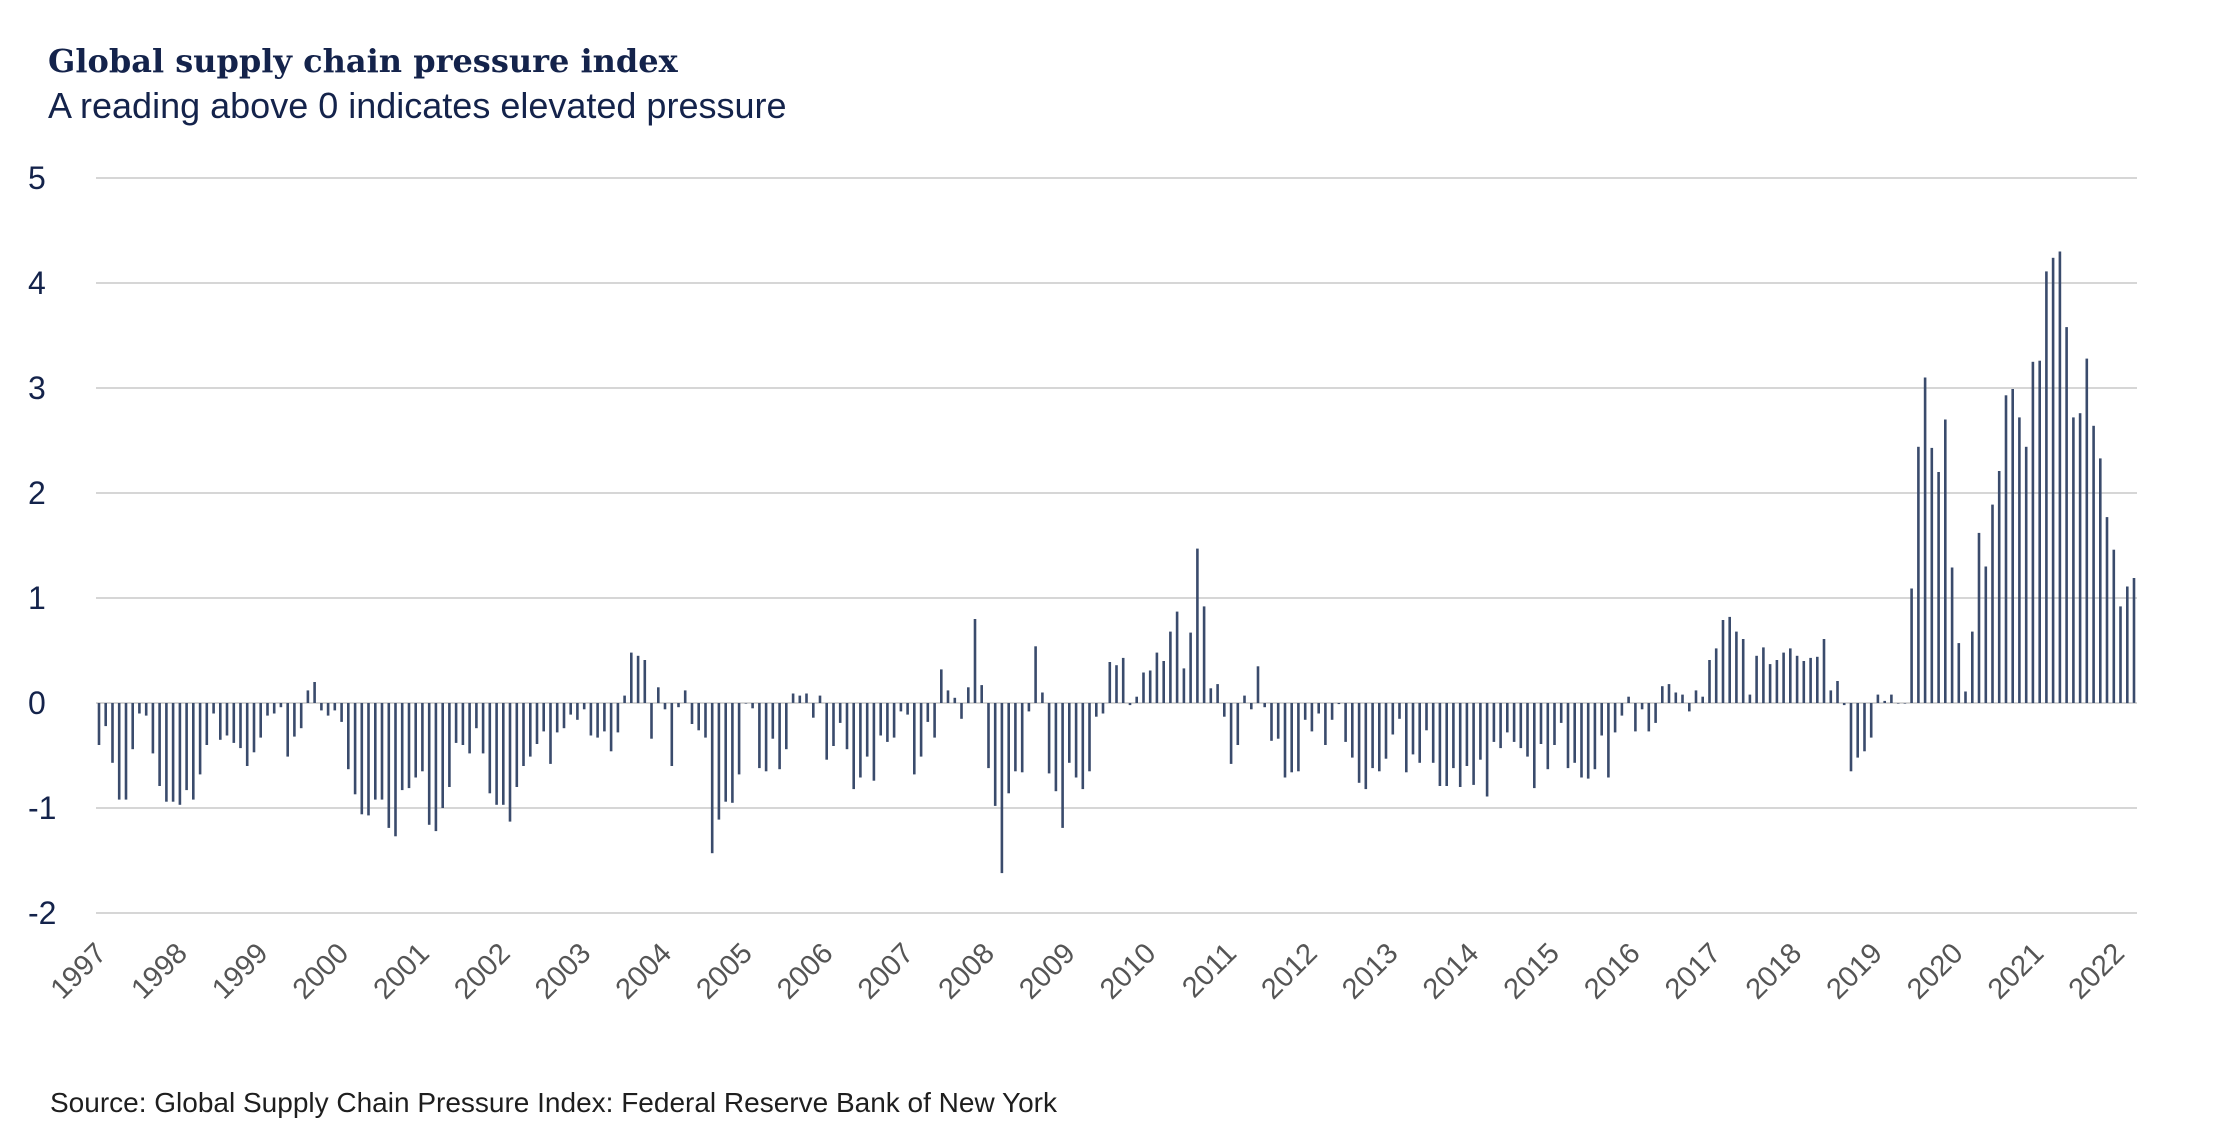  What do you see at coordinates (1047, 971) in the screenshot?
I see `x-tick-label: 2009` at bounding box center [1047, 971].